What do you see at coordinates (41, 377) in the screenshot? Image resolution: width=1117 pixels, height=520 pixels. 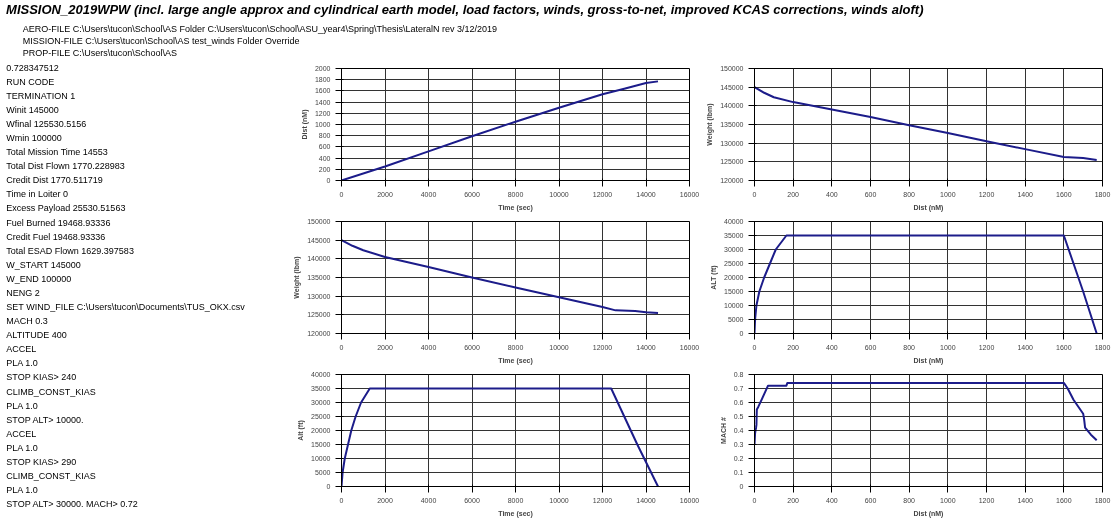 I see `text: STOP KIAS> 240` at bounding box center [41, 377].